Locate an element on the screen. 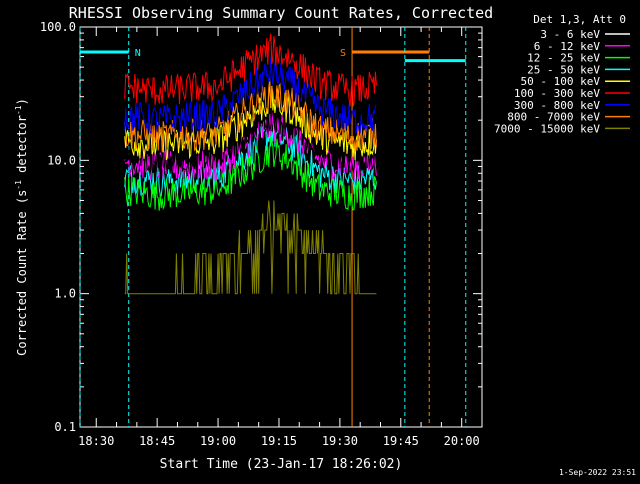 This screenshot has height=484, width=640. x-tick-label: 18:30 is located at coordinates (96, 441).